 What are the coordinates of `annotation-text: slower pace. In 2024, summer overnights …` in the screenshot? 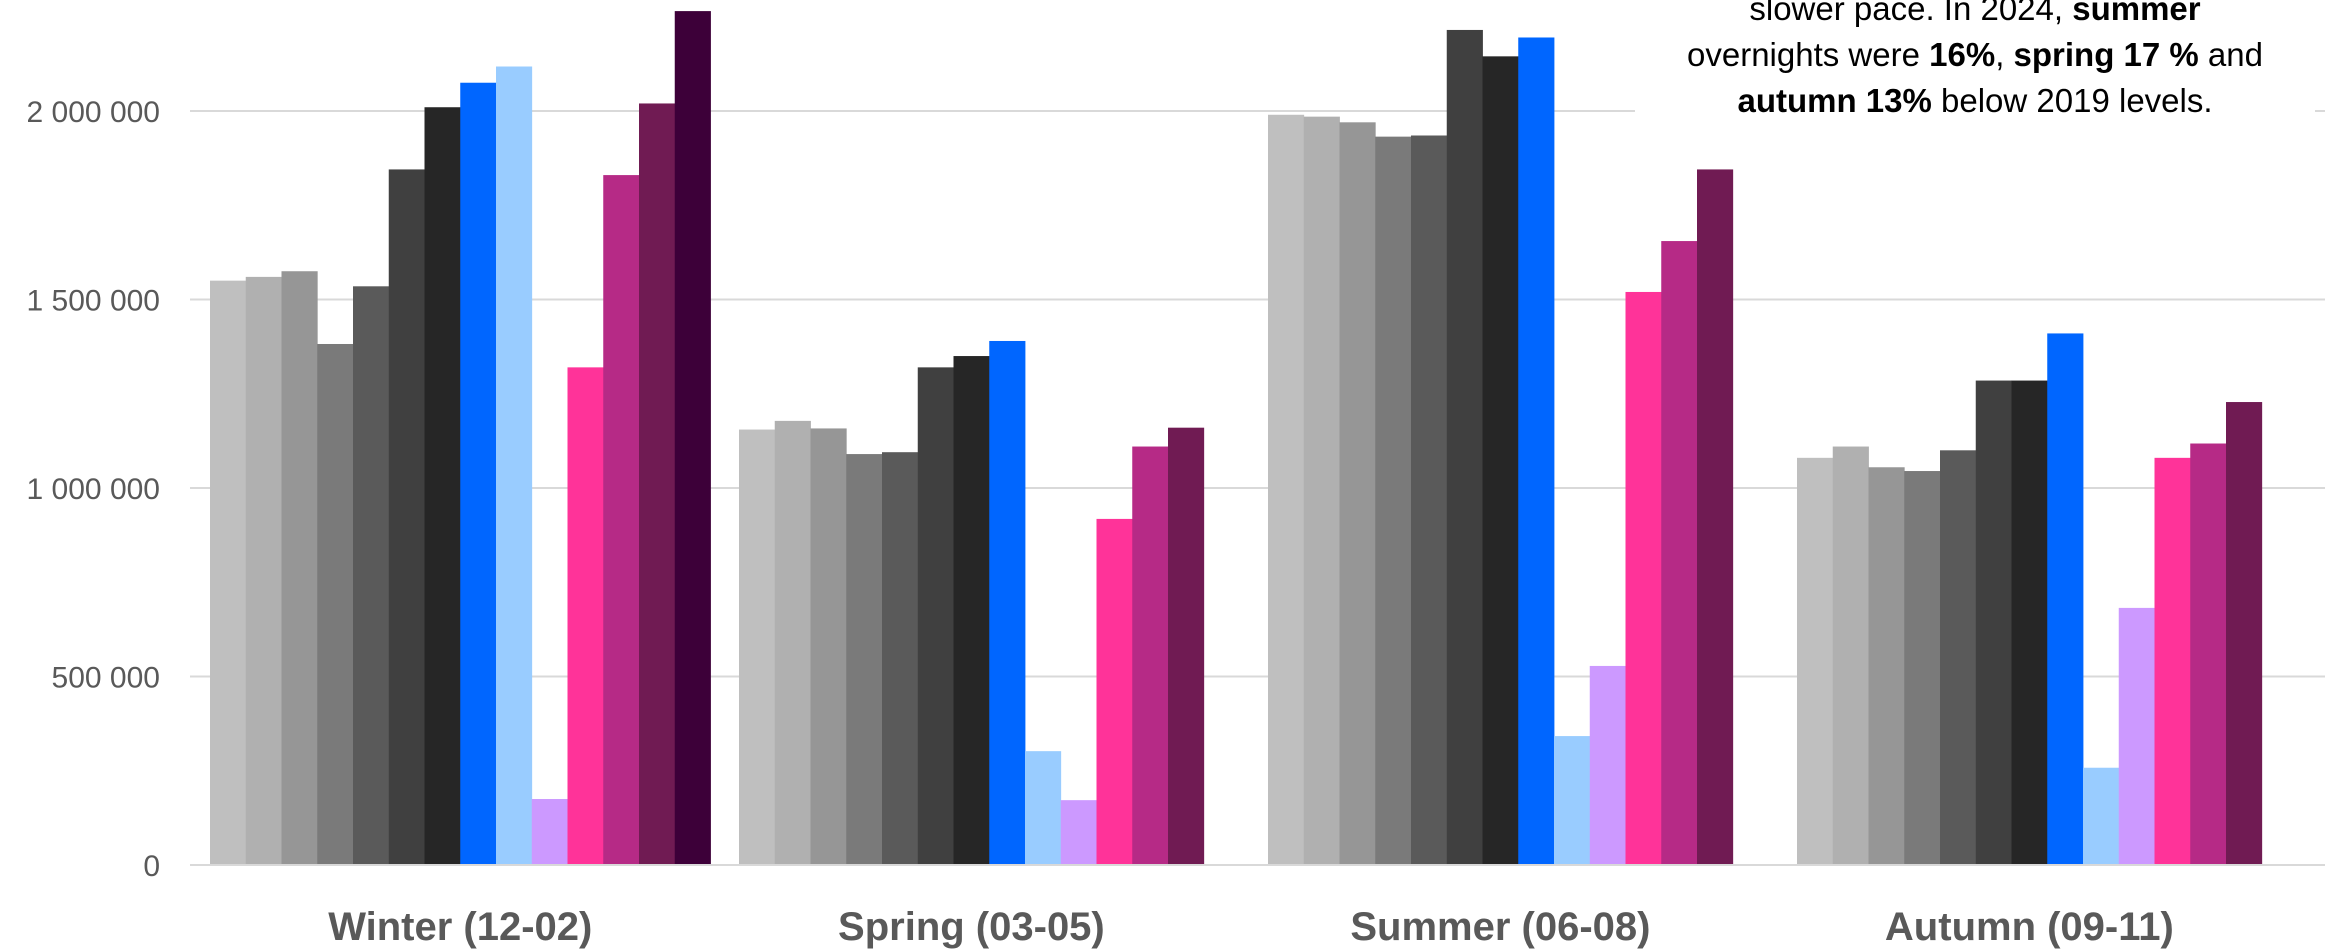 It's located at (1975, 62).